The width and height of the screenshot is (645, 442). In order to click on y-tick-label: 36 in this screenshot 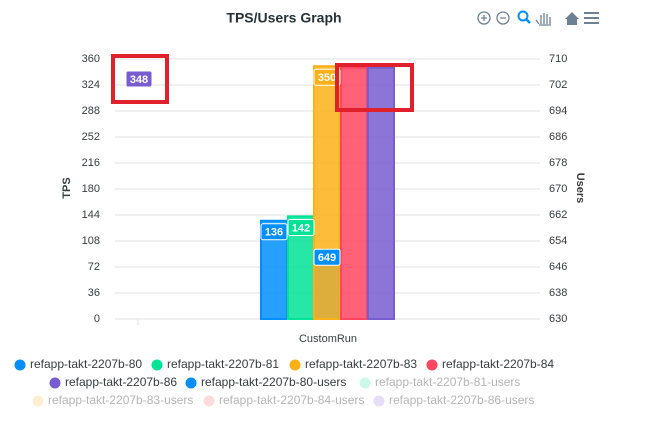, I will do `click(94, 293)`.